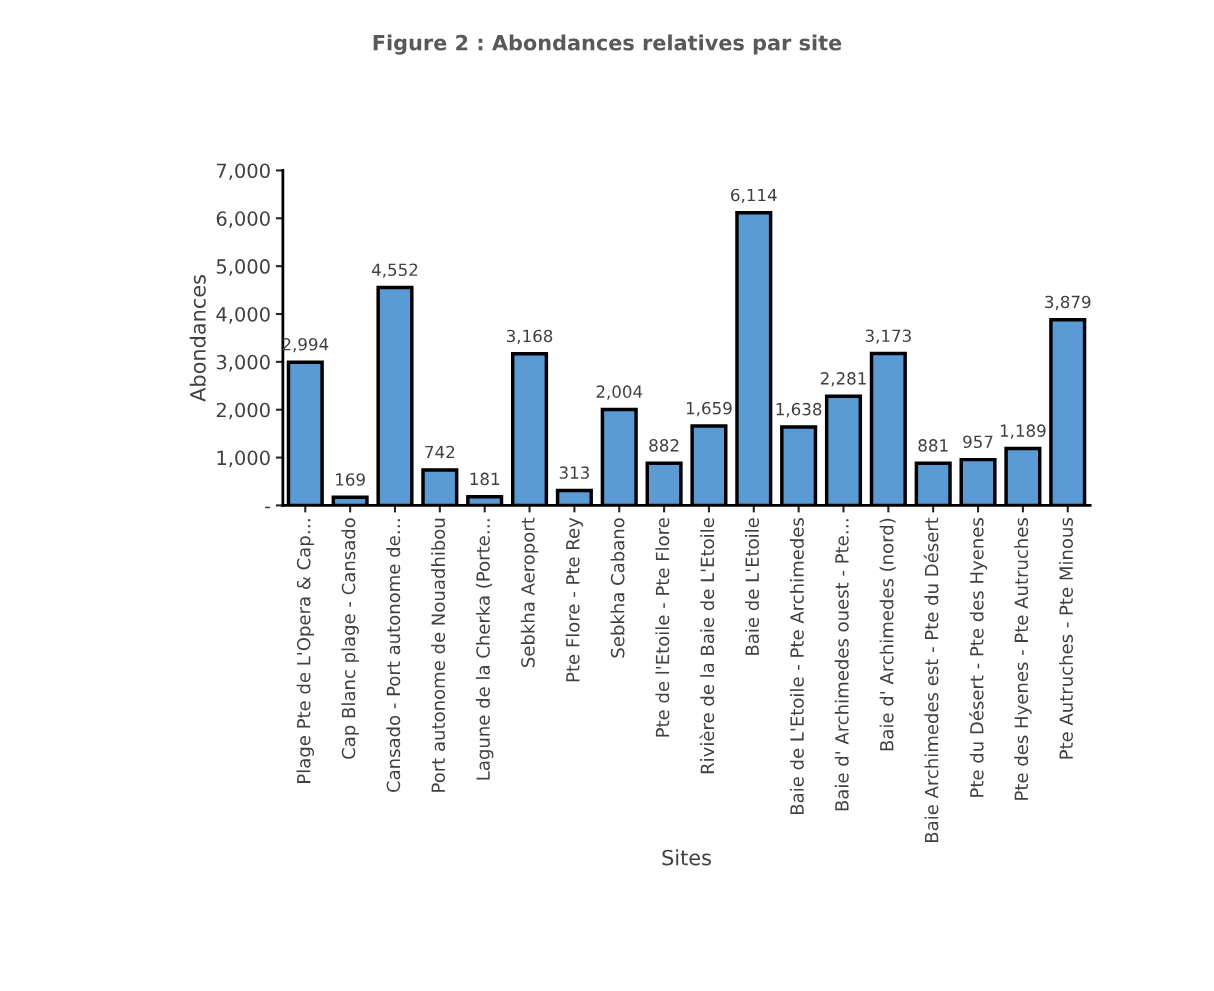 The height and width of the screenshot is (991, 1214). Describe the element at coordinates (843, 379) in the screenshot. I see `data-label: 2,281` at that location.